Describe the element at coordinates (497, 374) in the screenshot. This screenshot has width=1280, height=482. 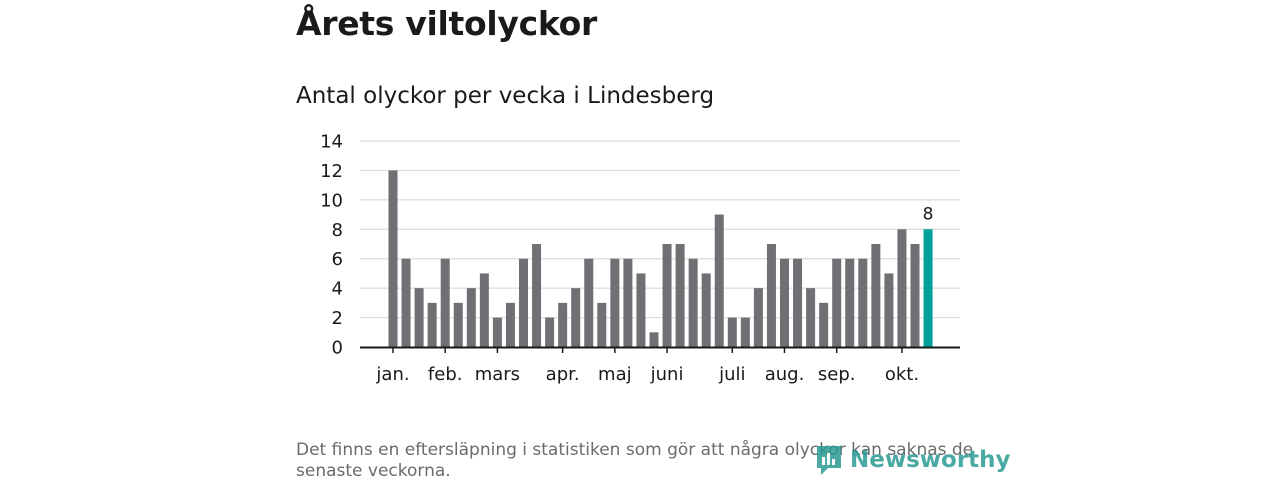
I see `x-tick-label: mars` at that location.